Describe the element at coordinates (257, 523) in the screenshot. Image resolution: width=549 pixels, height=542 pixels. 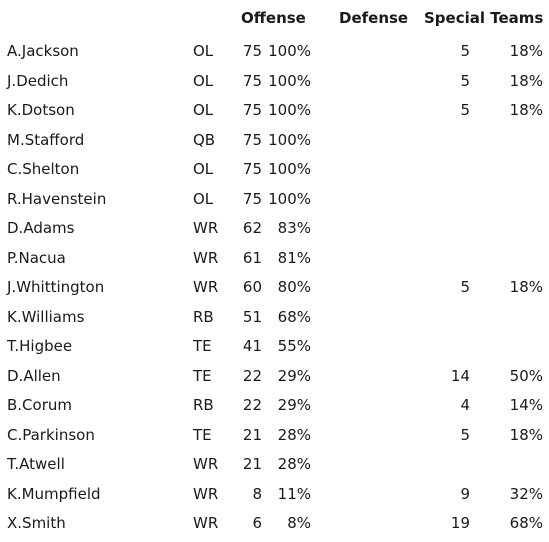
I see `offense-snaps: 6` at that location.